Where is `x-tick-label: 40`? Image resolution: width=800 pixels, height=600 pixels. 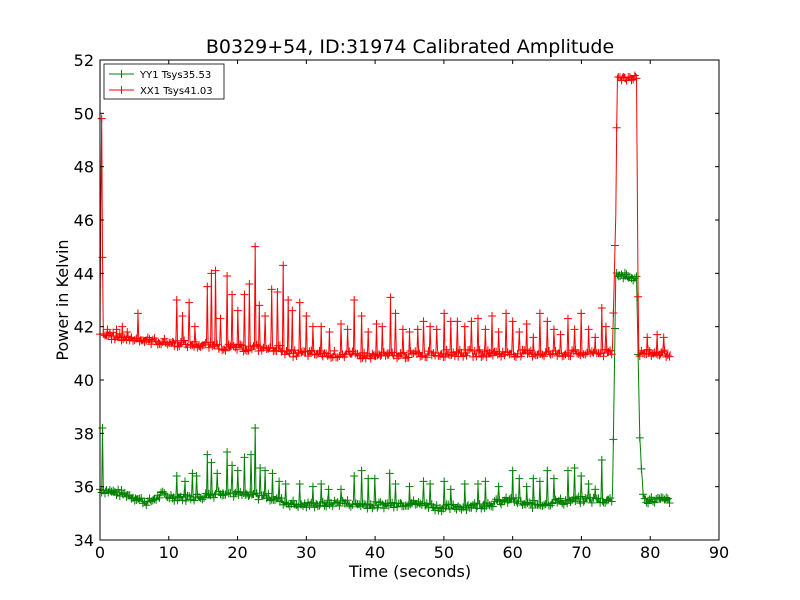
x-tick-label: 40 is located at coordinates (375, 552).